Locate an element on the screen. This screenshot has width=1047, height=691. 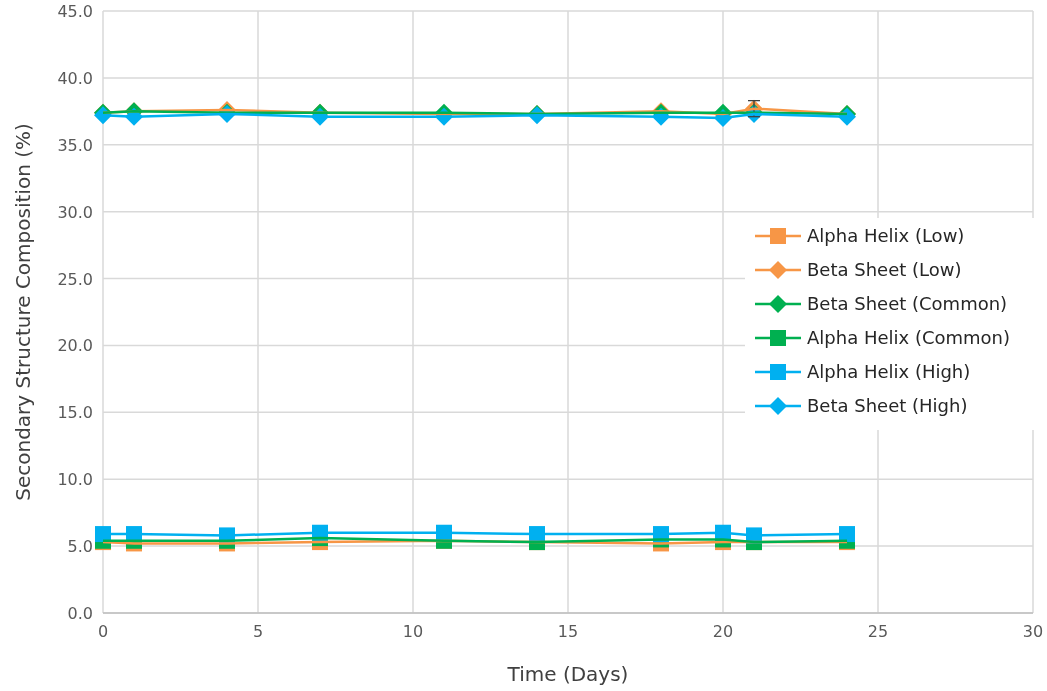
y-tick-label: 40.0 is located at coordinates (75, 78).